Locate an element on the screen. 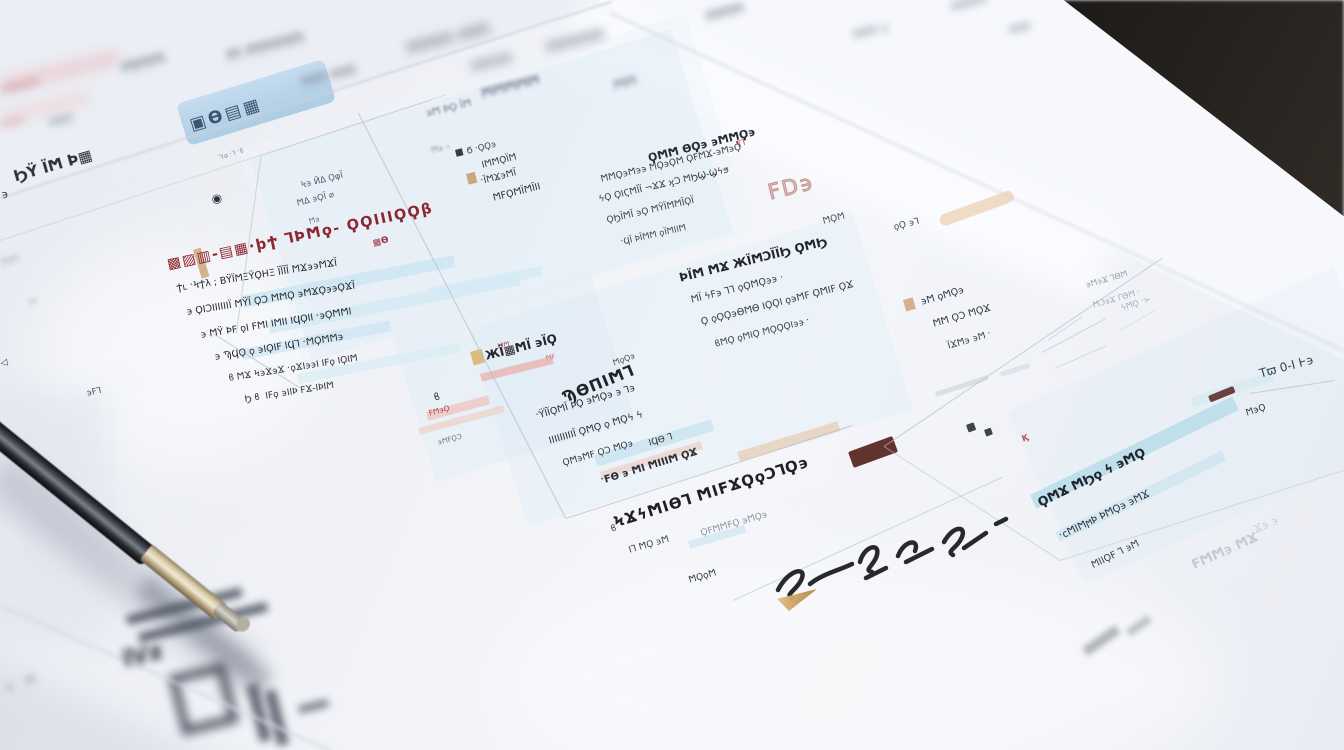  bottom-glow is located at coordinates (860, 655).